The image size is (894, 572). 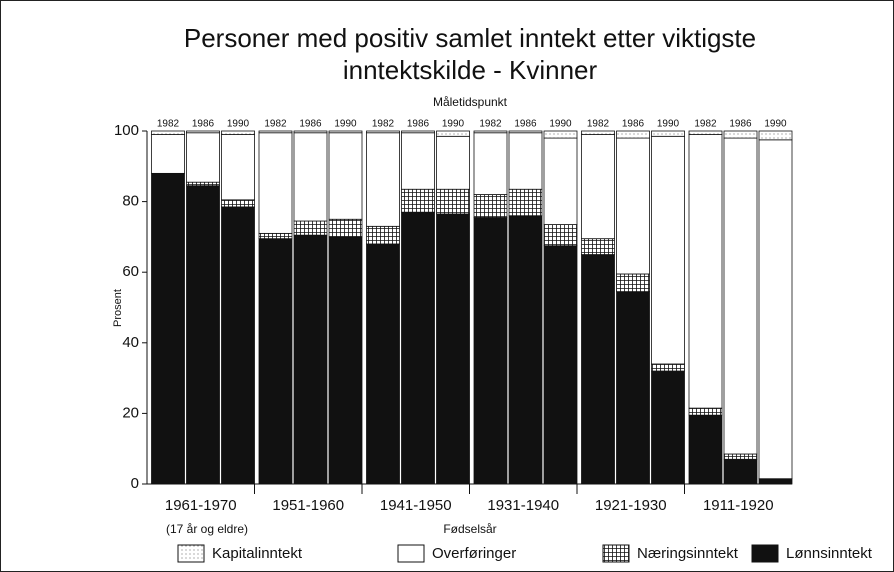 What do you see at coordinates (126, 130) in the screenshot?
I see `y-tick-label: 100` at bounding box center [126, 130].